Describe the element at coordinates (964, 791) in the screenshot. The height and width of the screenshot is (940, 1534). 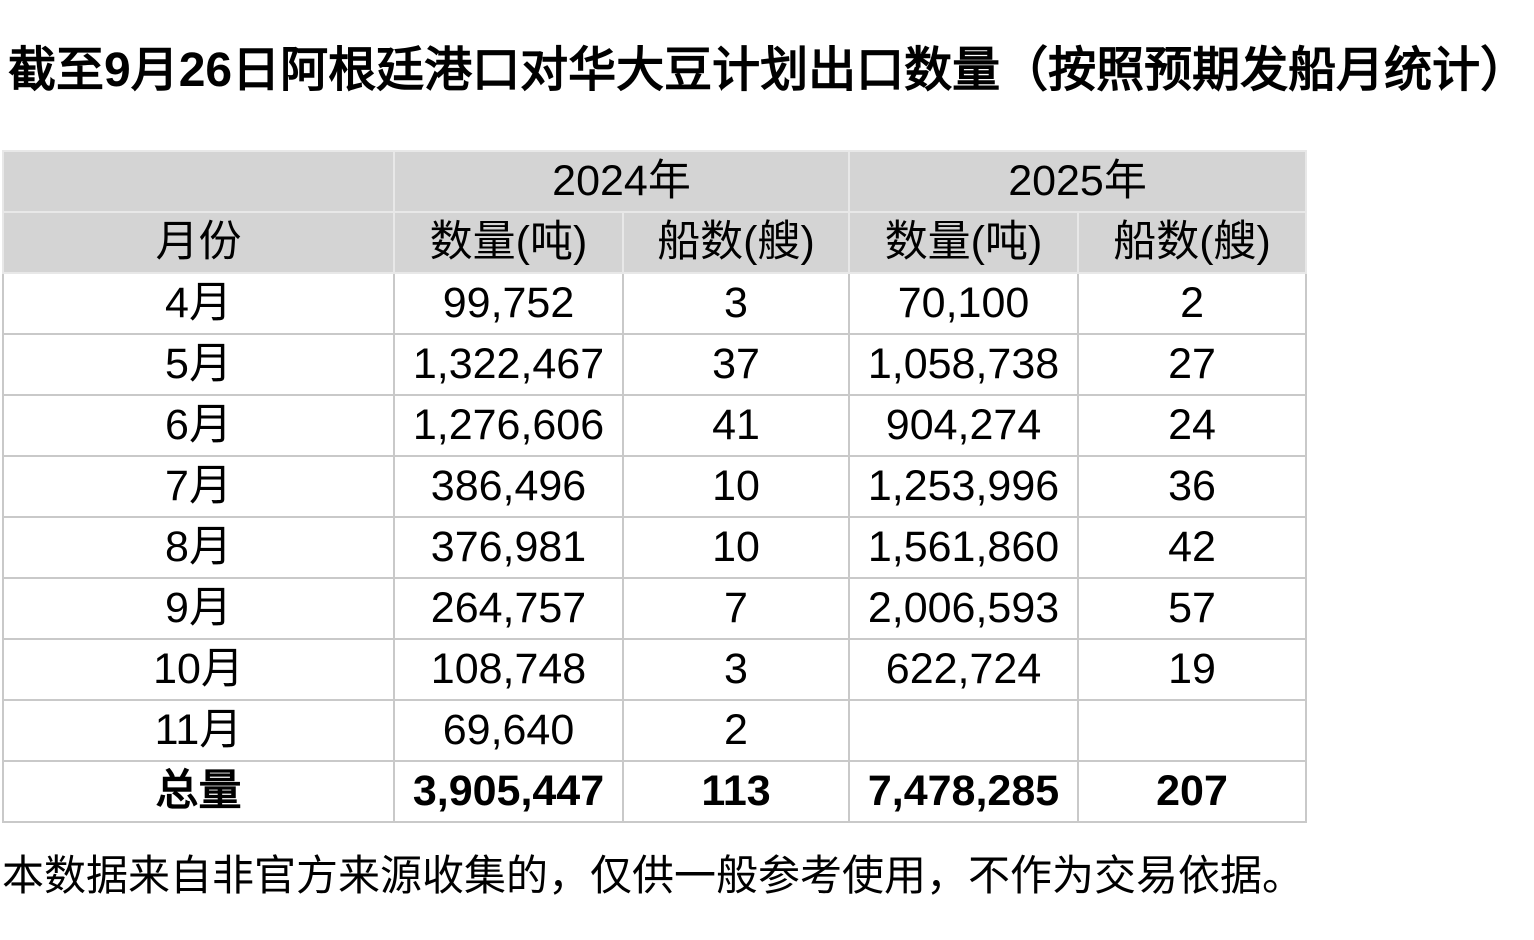
I see `total-qty-2025-cell: 7,478,285` at that location.